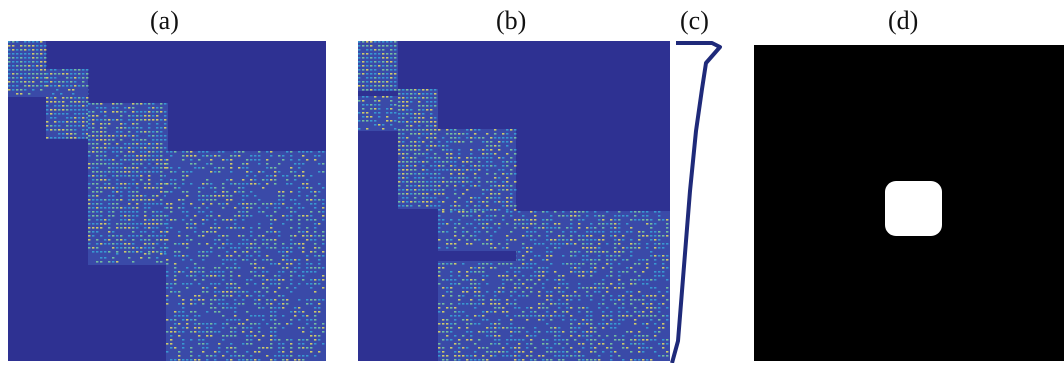 The width and height of the screenshot is (1064, 365). Describe the element at coordinates (694, 20) in the screenshot. I see `panel-label-c: (c)` at that location.